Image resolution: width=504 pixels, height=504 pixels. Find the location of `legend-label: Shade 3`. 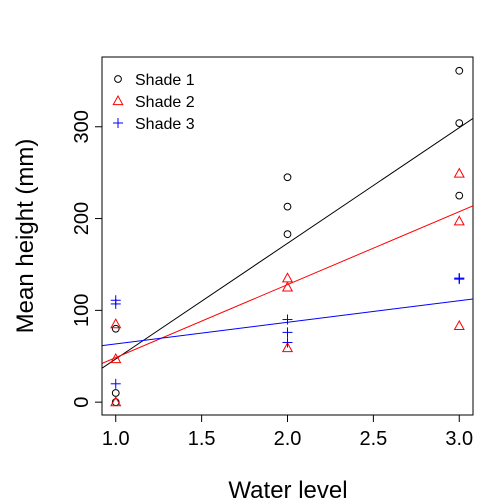

legend-label: Shade 3 is located at coordinates (165, 124).